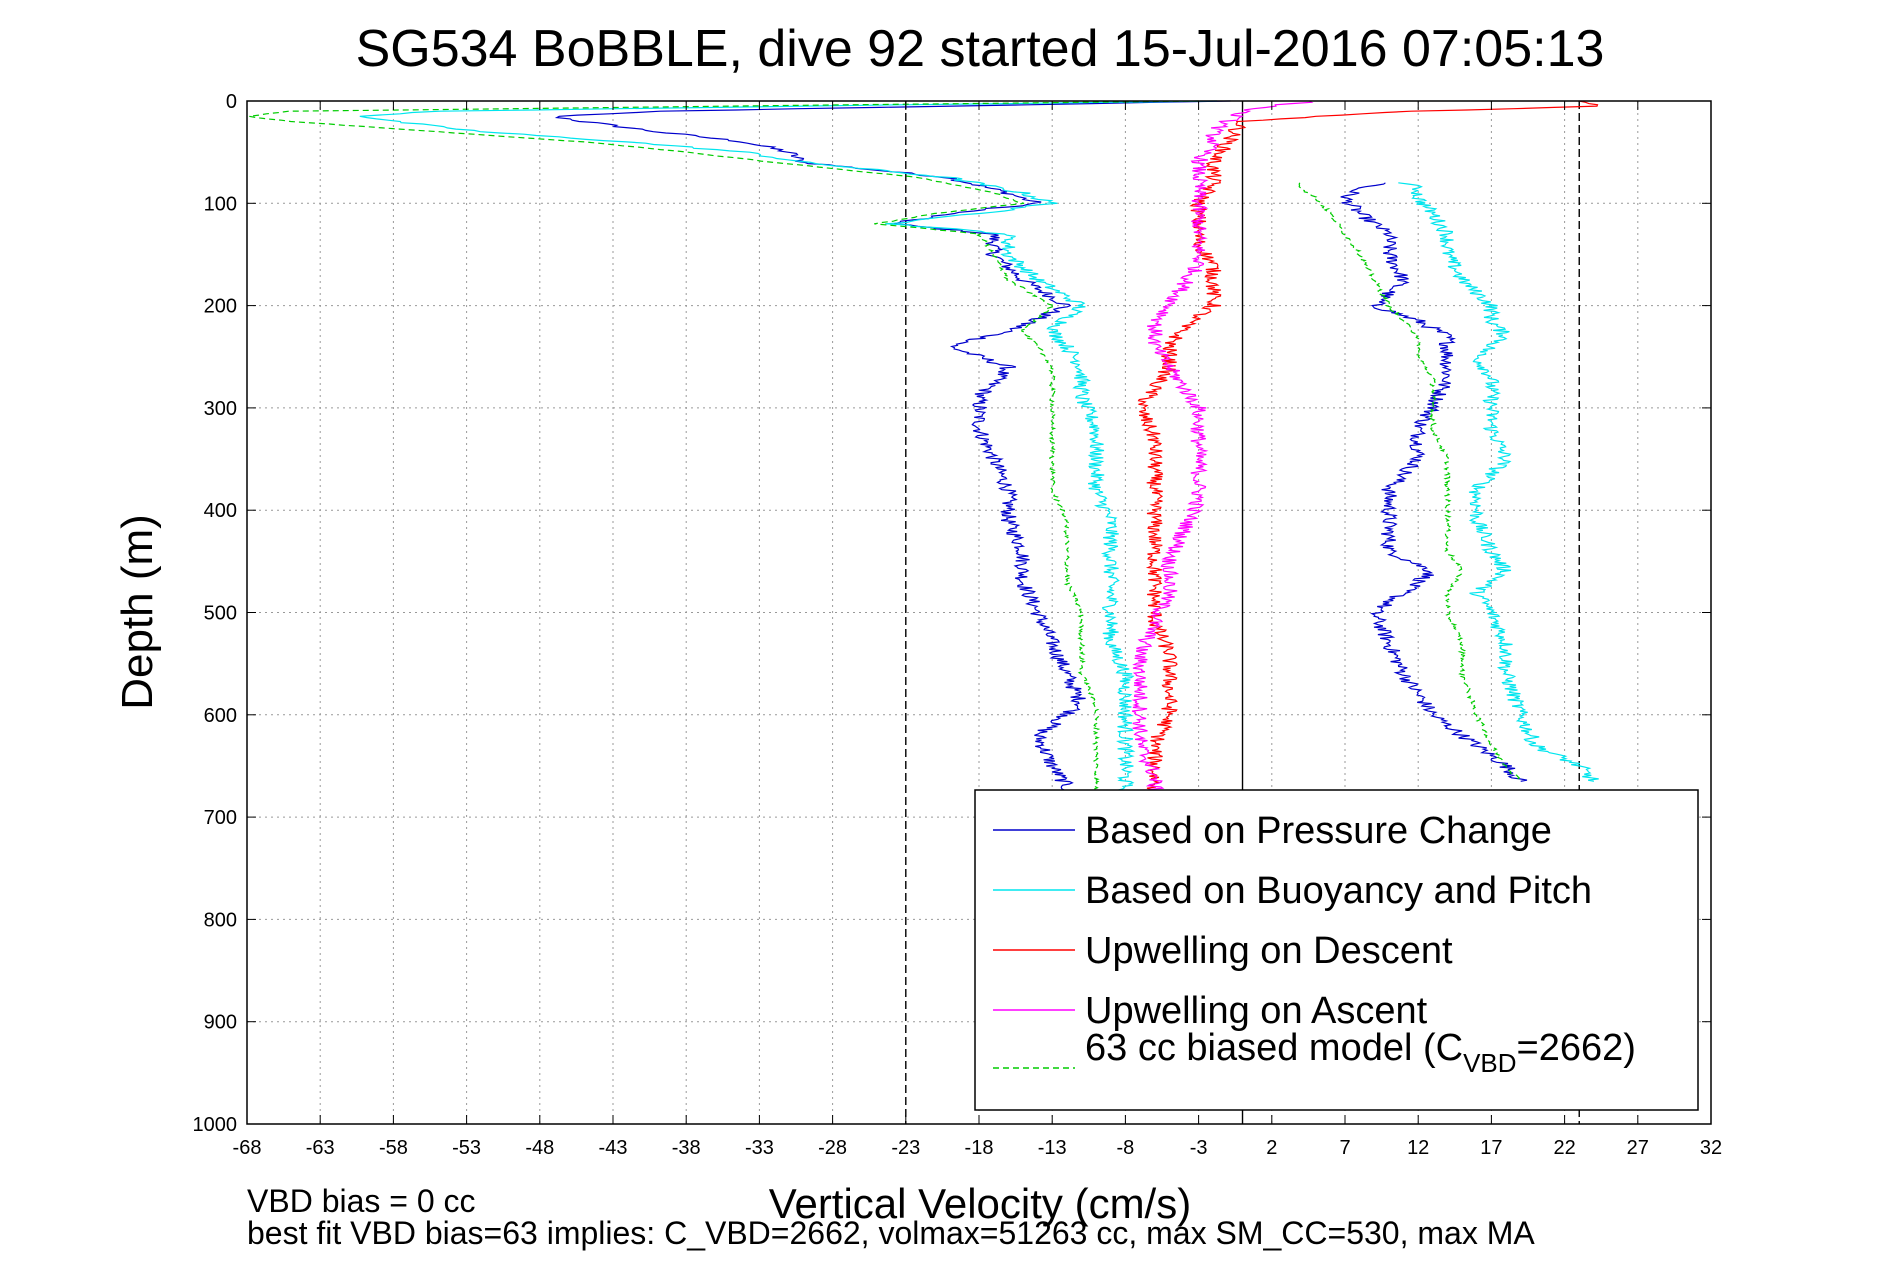 This screenshot has width=1891, height=1262. What do you see at coordinates (1360, 1052) in the screenshot?
I see `legend-label-model: 63 cc biased model (CVBD=2662)` at bounding box center [1360, 1052].